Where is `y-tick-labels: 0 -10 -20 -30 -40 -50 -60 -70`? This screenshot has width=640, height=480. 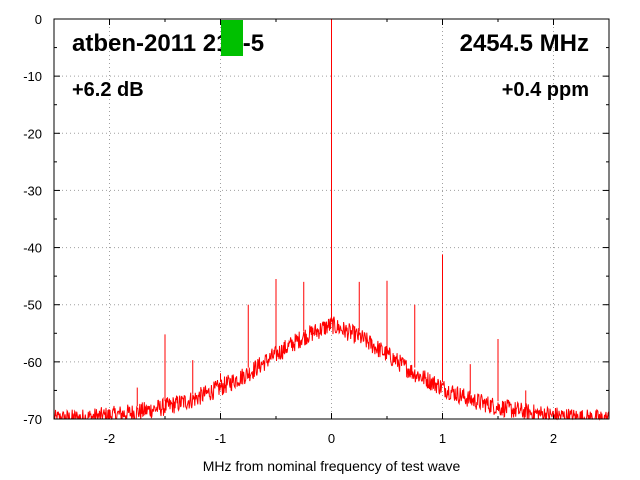
y-tick-labels: 0 -10 -20 -30 -40 -50 -60 -70 is located at coordinates (32, 219).